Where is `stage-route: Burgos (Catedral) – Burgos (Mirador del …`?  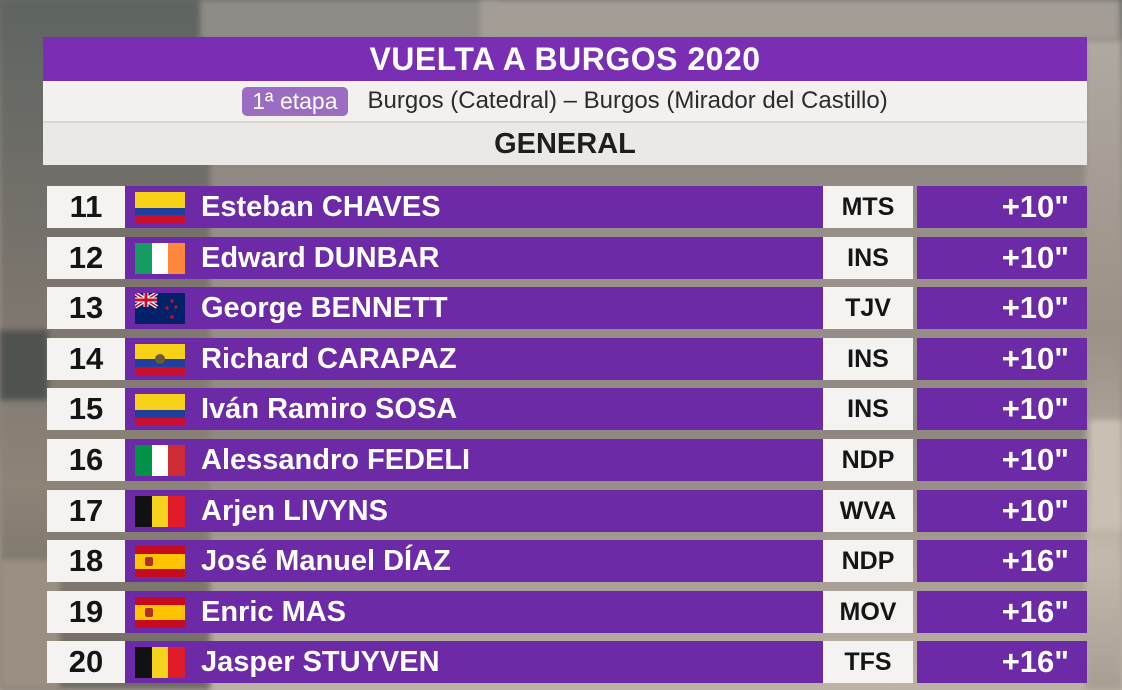 stage-route: Burgos (Catedral) – Burgos (Mirador del … is located at coordinates (627, 100).